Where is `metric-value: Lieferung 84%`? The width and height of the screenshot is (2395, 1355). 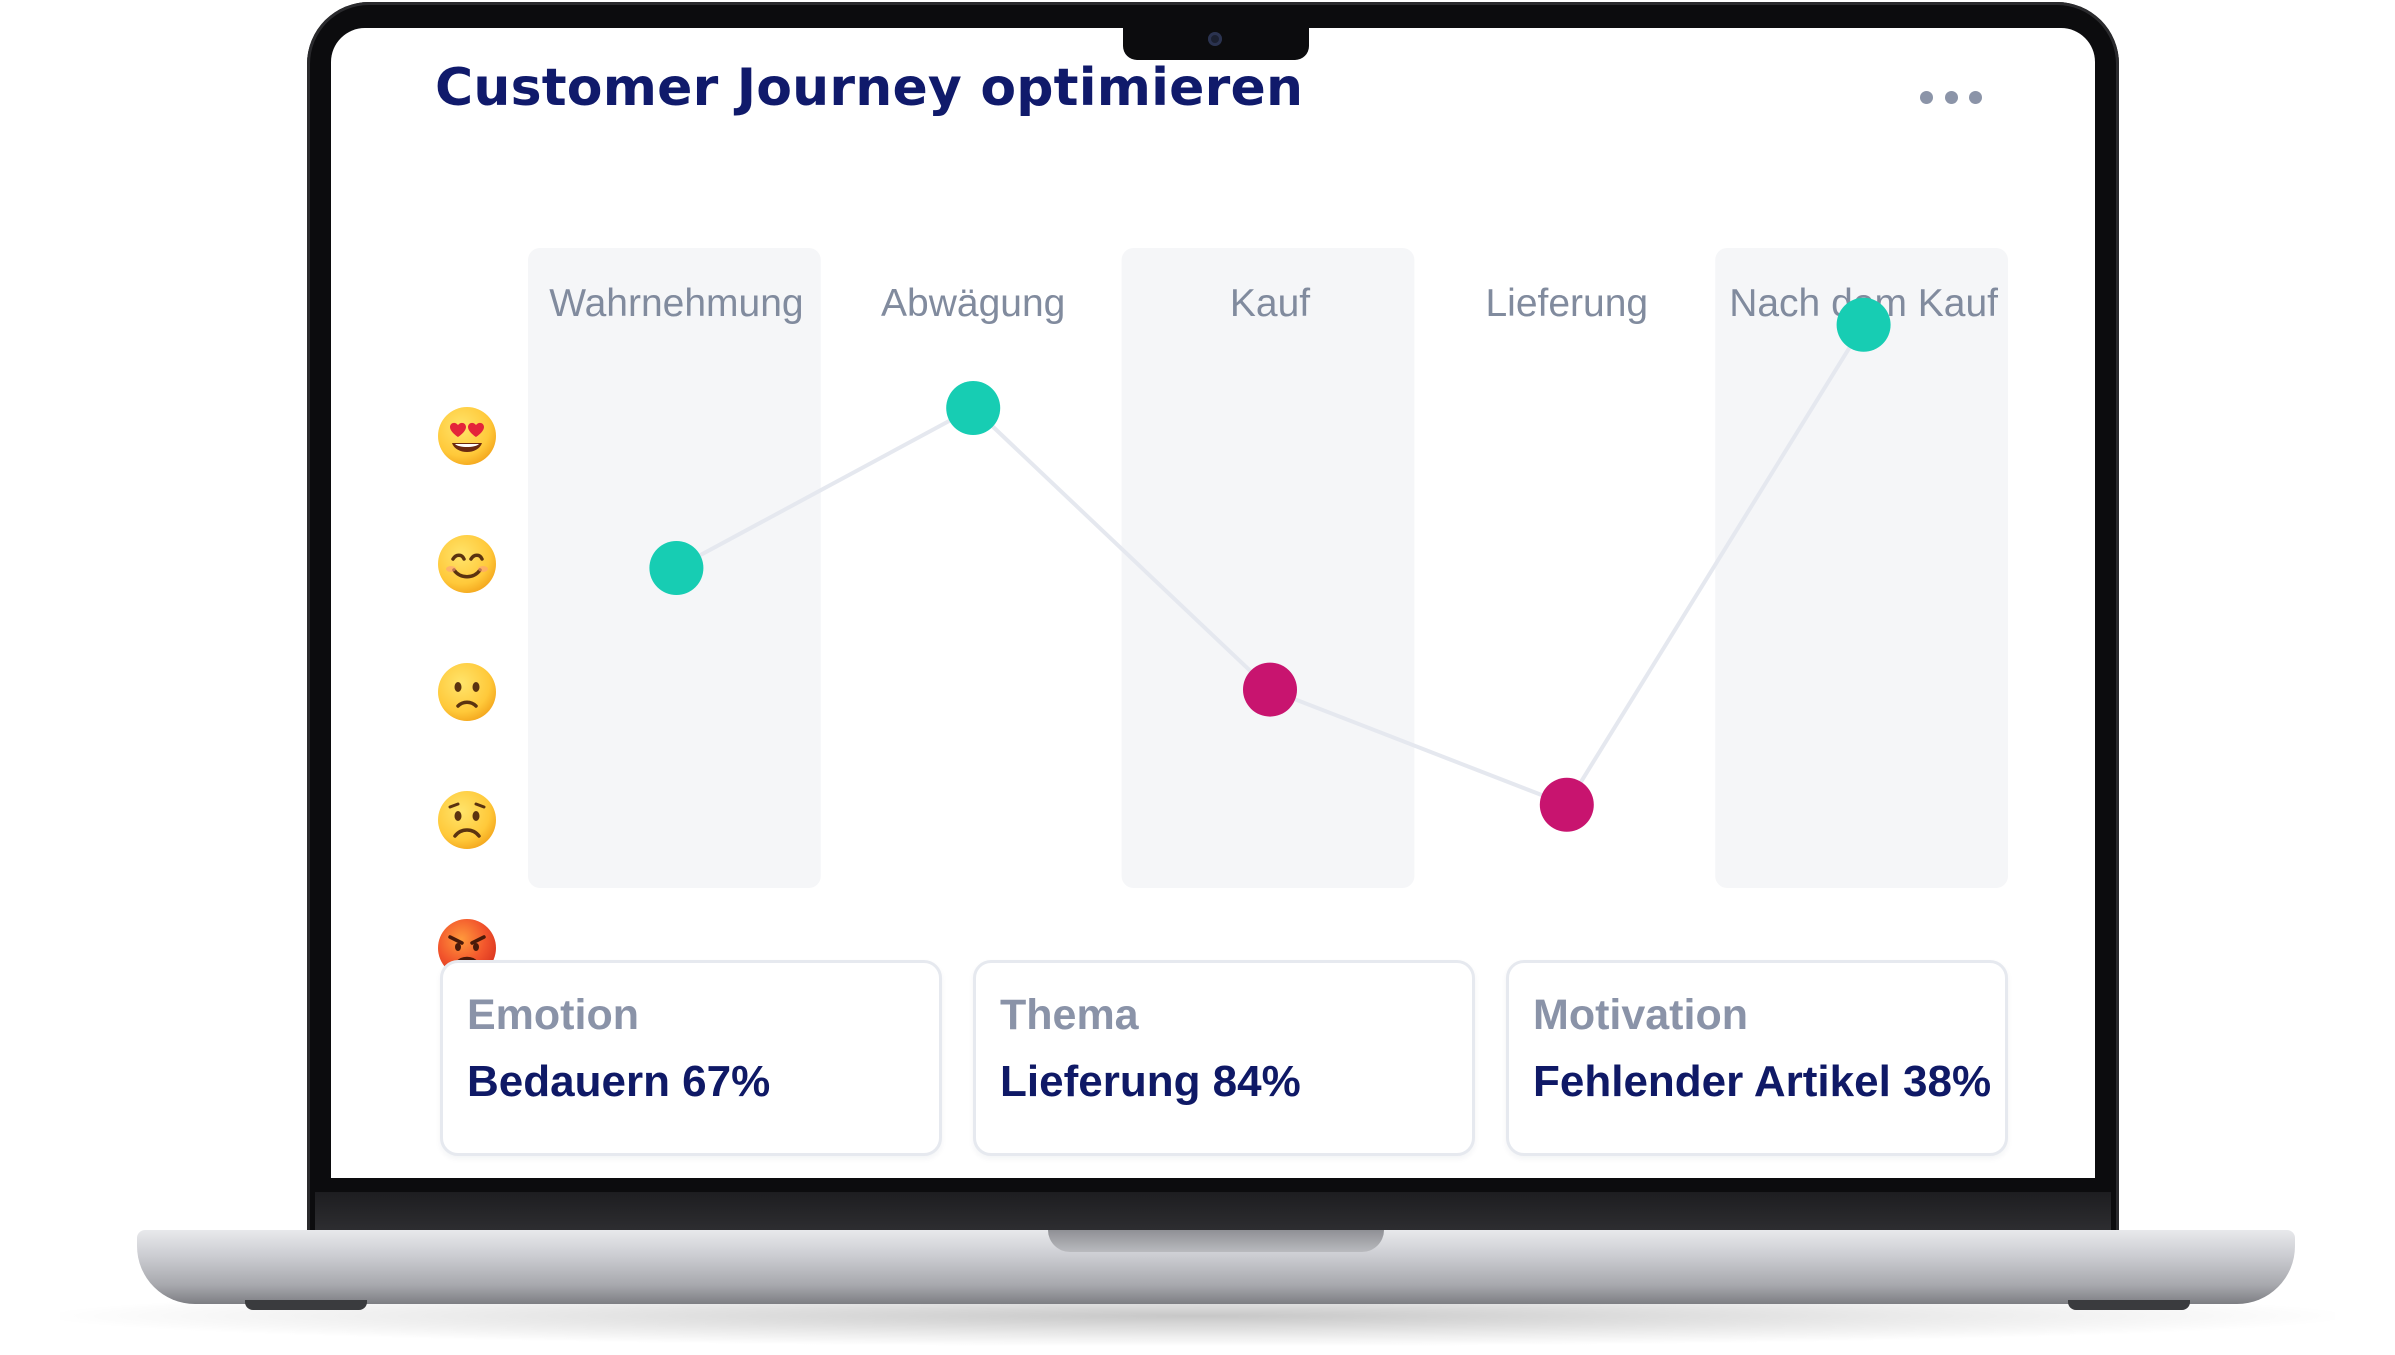
metric-value: Lieferung 84% is located at coordinates (1150, 1081).